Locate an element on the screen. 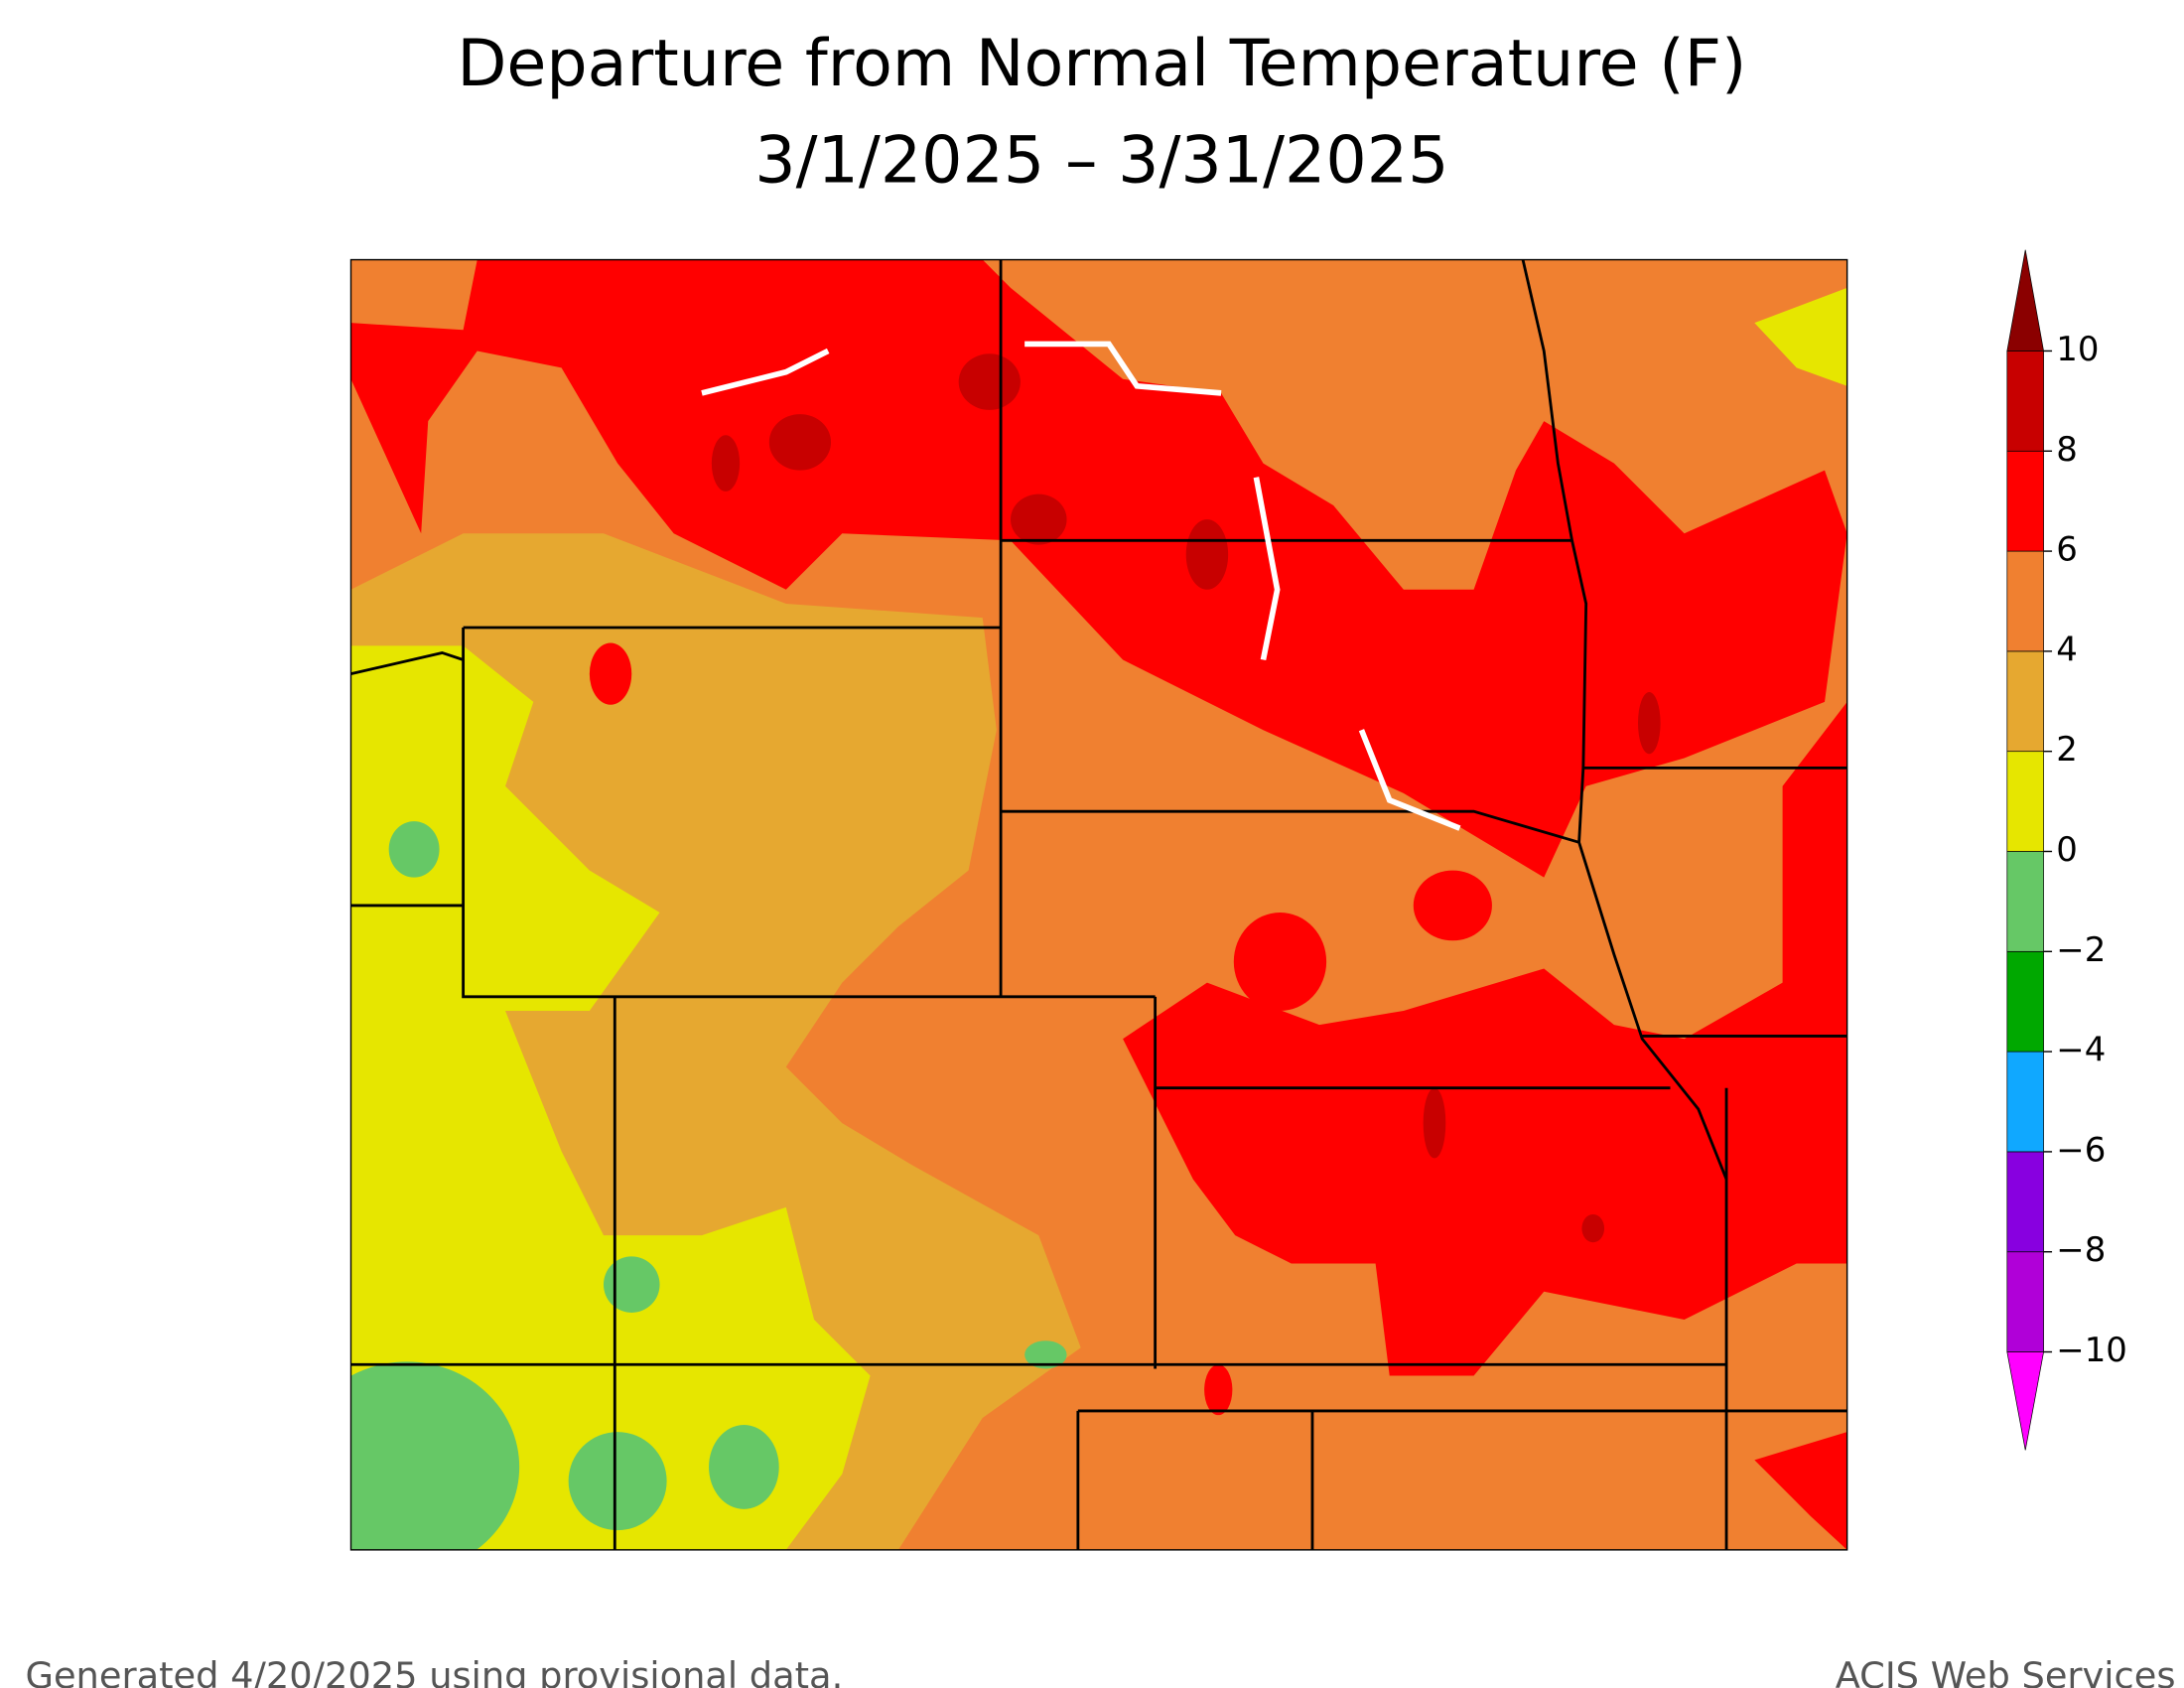  legend-under-arrow is located at coordinates (2025, 1401).